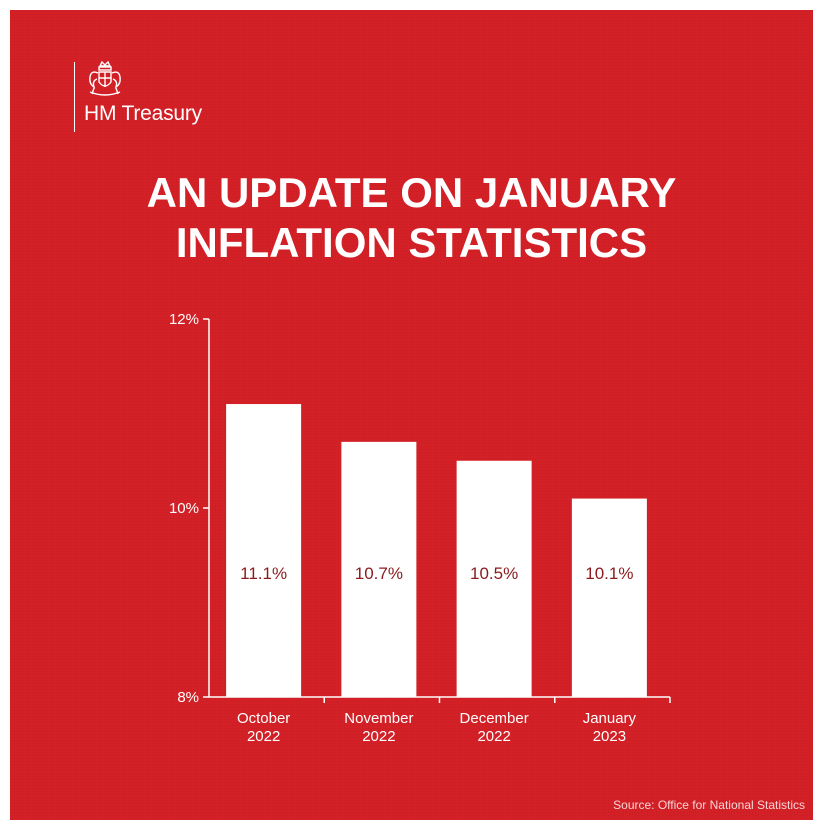  Describe the element at coordinates (610, 718) in the screenshot. I see `x-category-label: January` at that location.